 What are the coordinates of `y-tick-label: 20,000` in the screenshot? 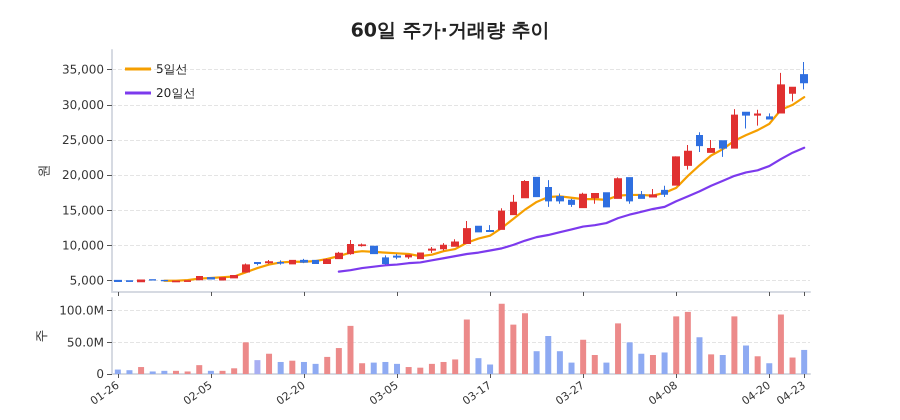 It's located at (83, 175).